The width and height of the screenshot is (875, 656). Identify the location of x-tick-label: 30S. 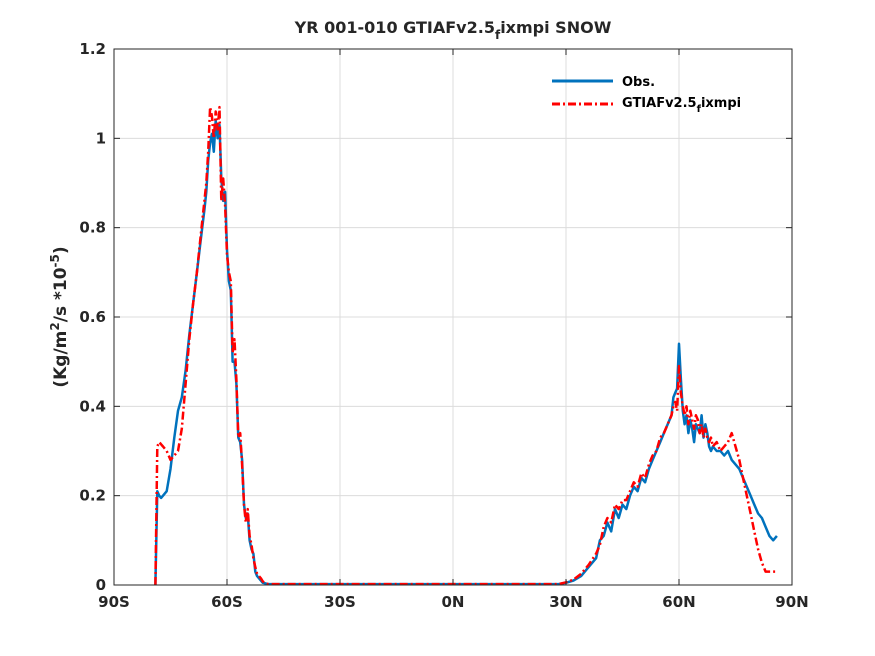
(340, 602).